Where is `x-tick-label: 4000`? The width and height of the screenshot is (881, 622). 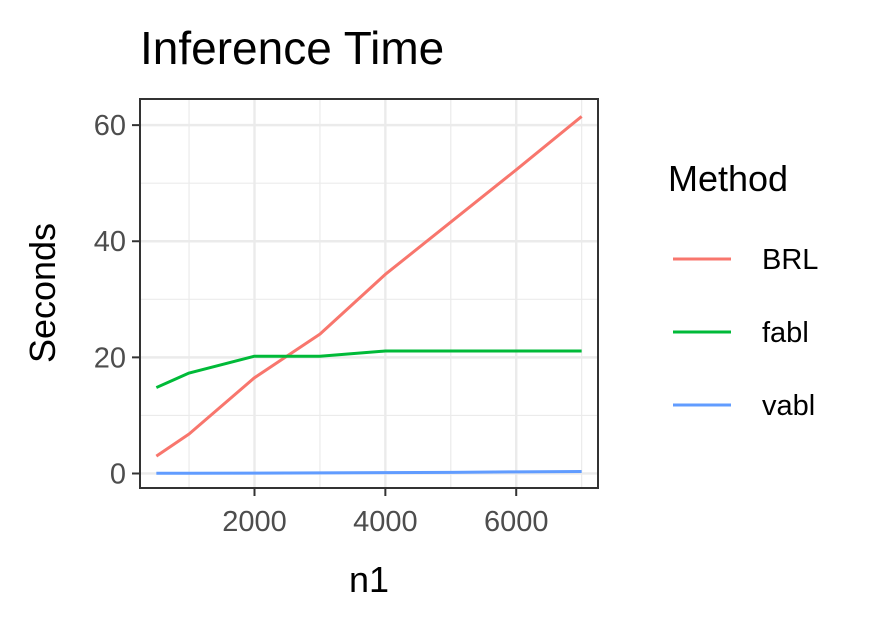 x-tick-label: 4000 is located at coordinates (385, 522).